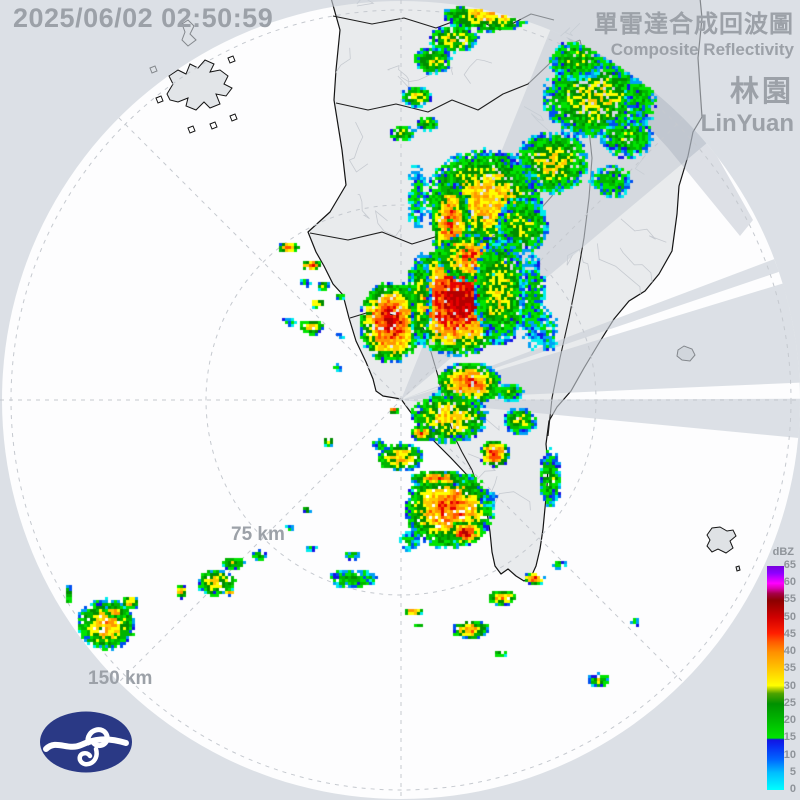 Image resolution: width=800 pixels, height=800 pixels. Describe the element at coordinates (789, 720) in the screenshot. I see `legend-tick: 20` at that location.